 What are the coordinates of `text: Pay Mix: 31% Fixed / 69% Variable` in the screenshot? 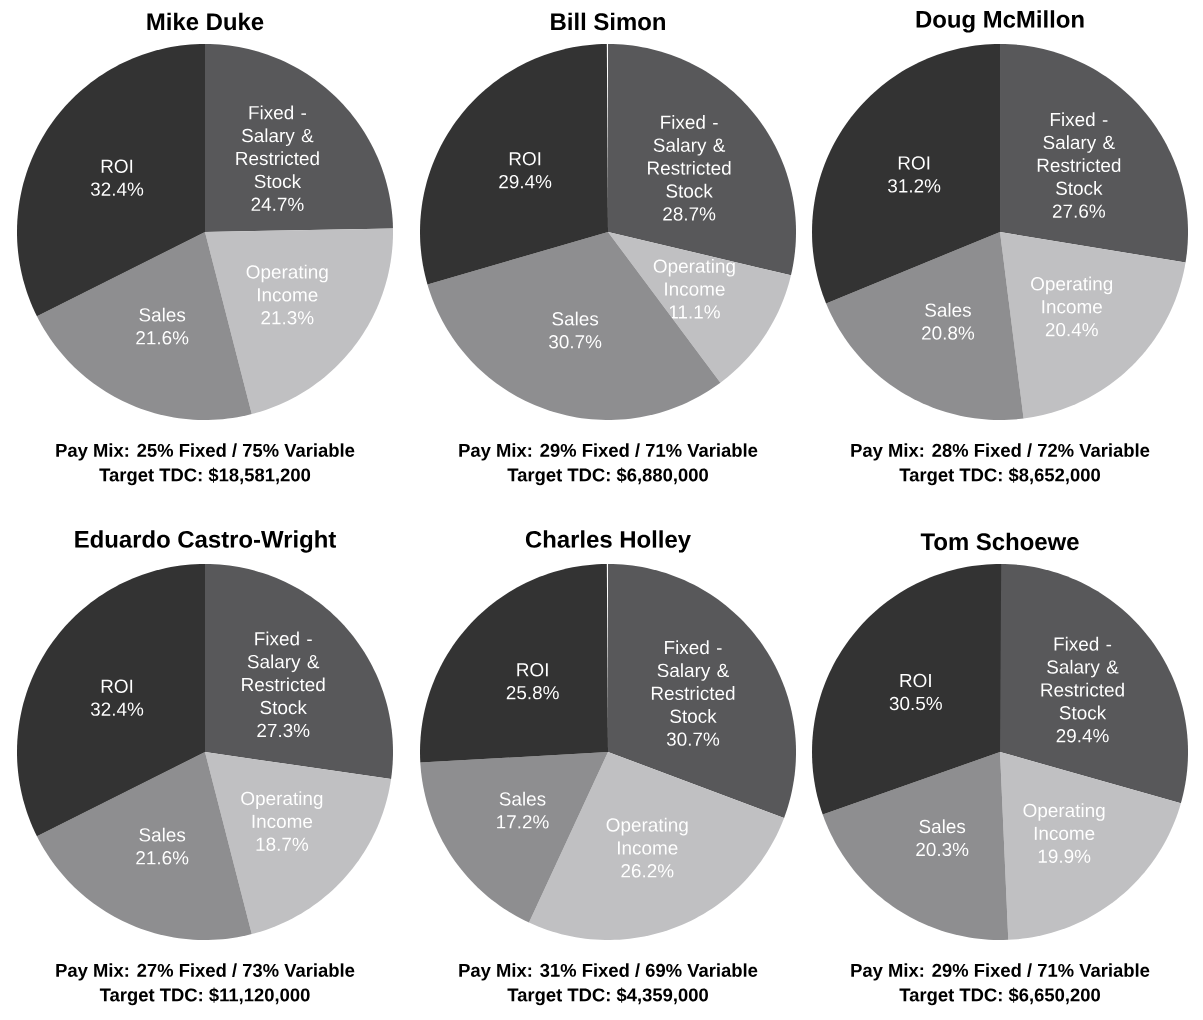 It's located at (608, 972).